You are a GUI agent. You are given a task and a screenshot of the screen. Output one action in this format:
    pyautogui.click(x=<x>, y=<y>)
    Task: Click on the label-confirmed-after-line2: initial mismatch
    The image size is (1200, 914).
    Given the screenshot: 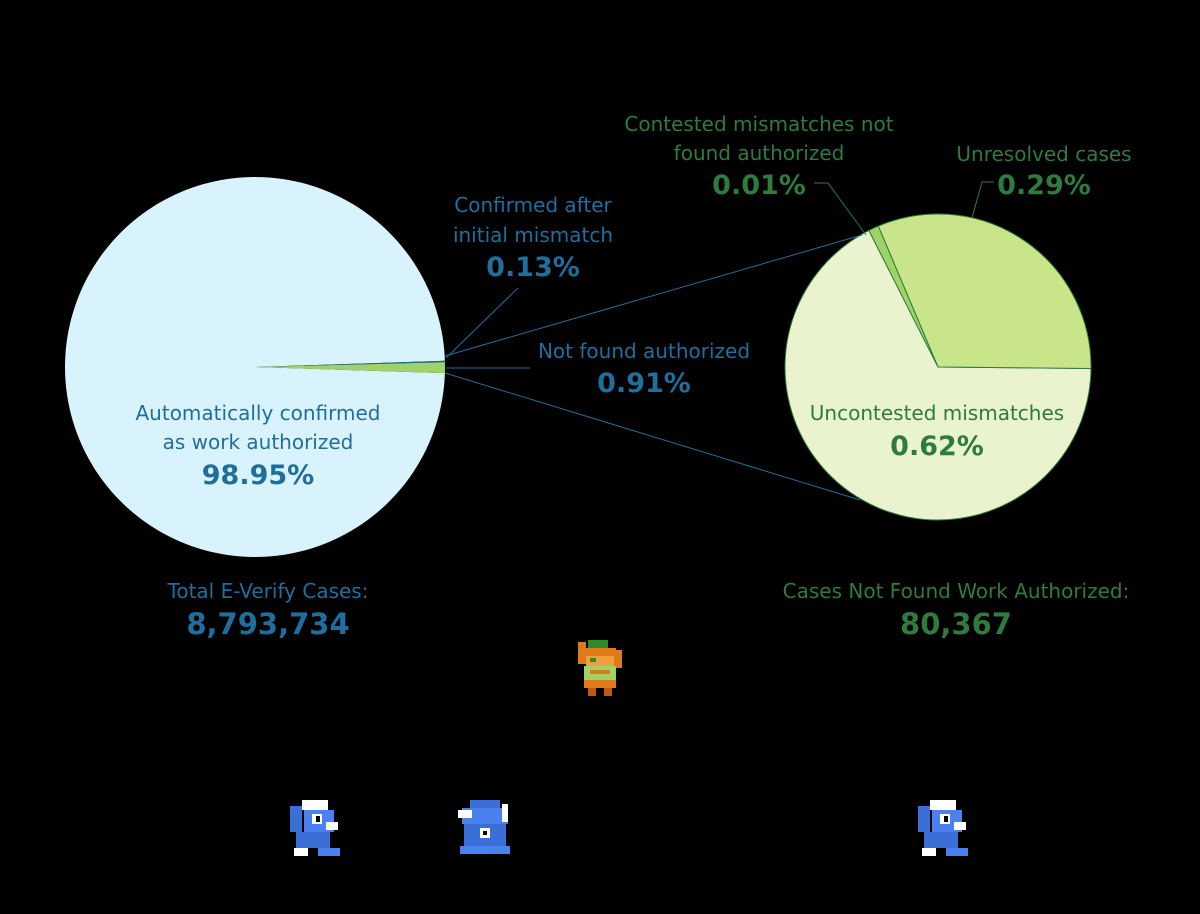 What is the action you would take?
    pyautogui.click(x=533, y=235)
    